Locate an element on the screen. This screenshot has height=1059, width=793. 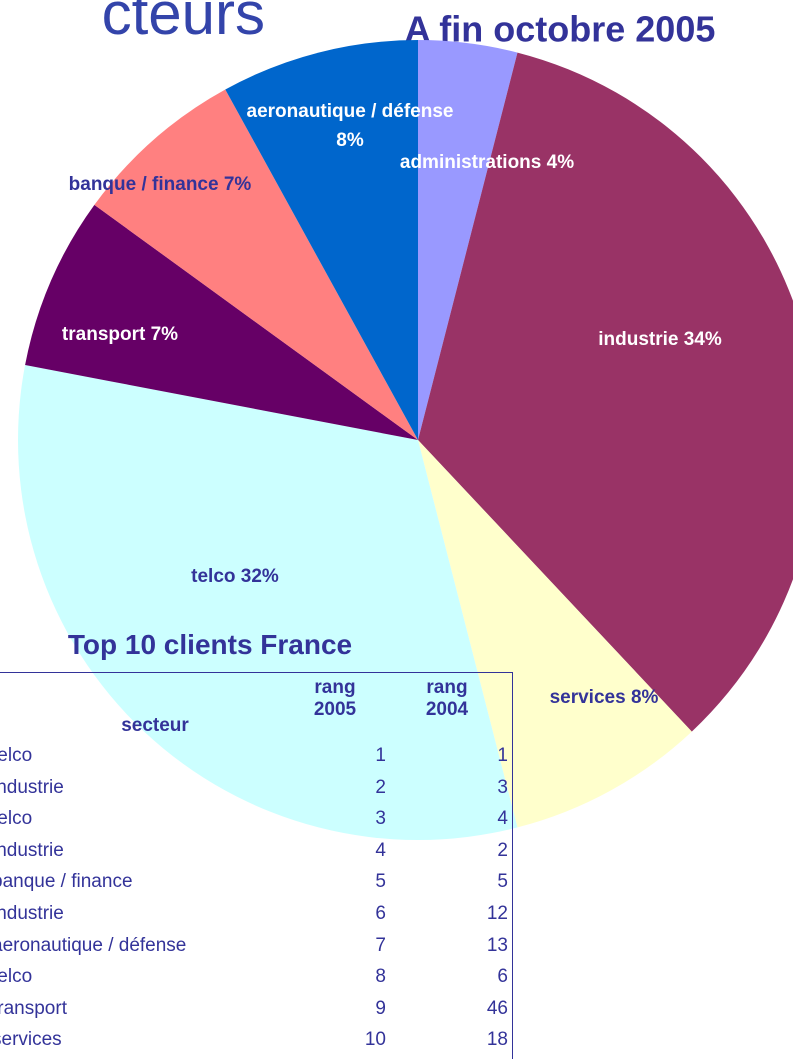
slice-label: industrie 34% is located at coordinates (660, 339).